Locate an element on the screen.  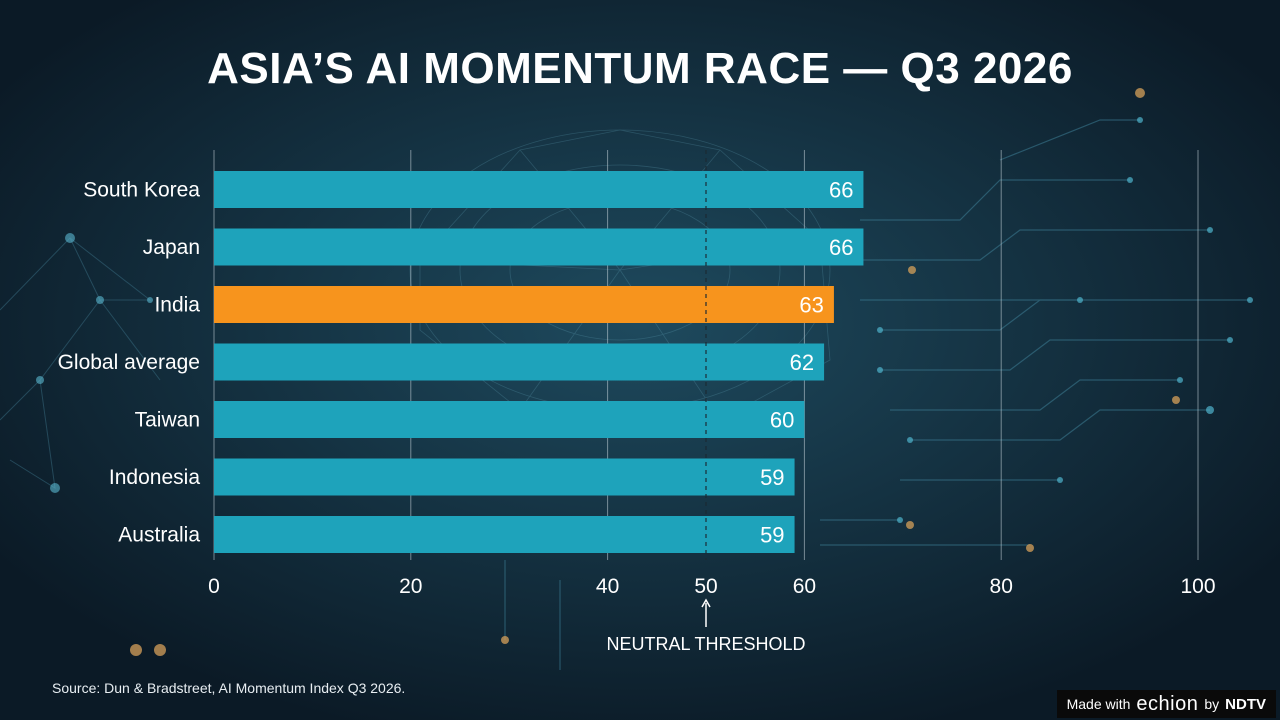
tick-label: 50 is located at coordinates (705, 586).